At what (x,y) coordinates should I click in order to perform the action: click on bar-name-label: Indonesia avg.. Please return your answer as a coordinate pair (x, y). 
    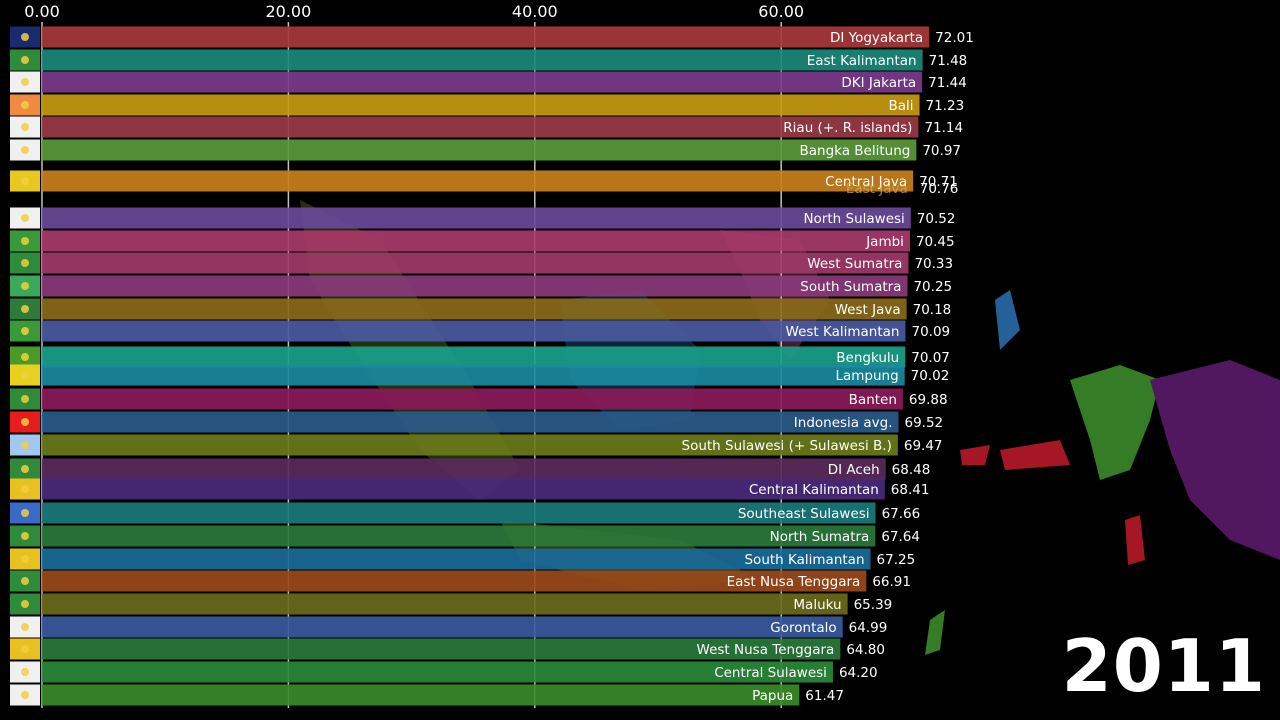
    Looking at the image, I should click on (843, 423).